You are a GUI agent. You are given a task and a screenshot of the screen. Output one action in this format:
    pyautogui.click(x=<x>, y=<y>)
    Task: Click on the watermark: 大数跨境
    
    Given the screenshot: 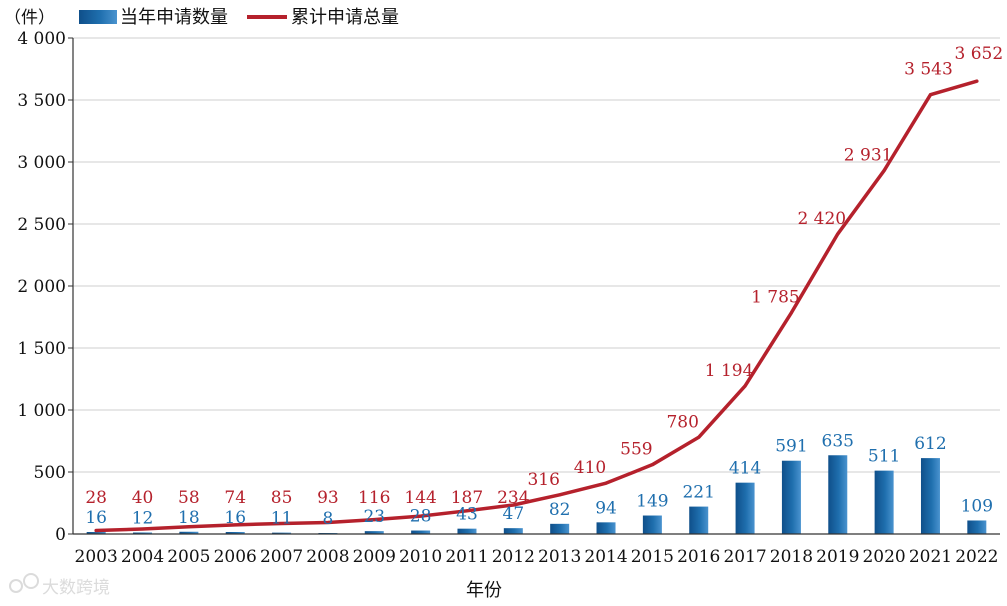 What is the action you would take?
    pyautogui.click(x=59, y=585)
    